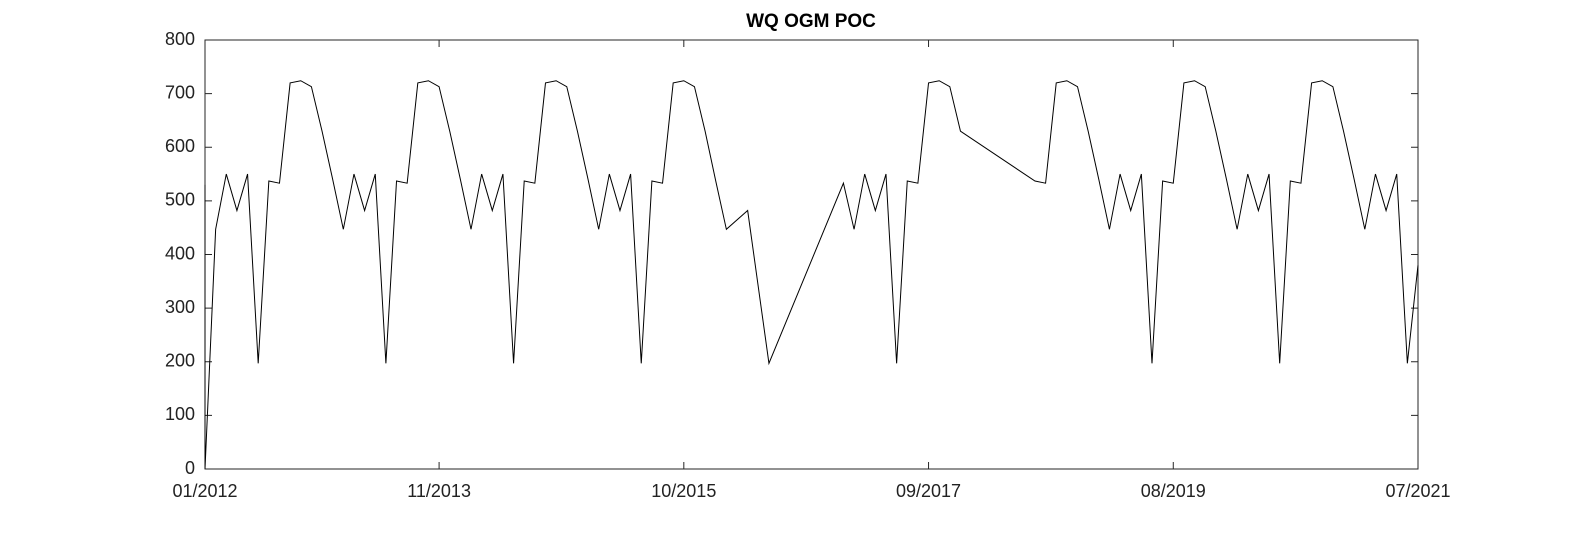 Image resolution: width=1591 pixels, height=536 pixels. I want to click on y-tick-label: 200, so click(180, 361).